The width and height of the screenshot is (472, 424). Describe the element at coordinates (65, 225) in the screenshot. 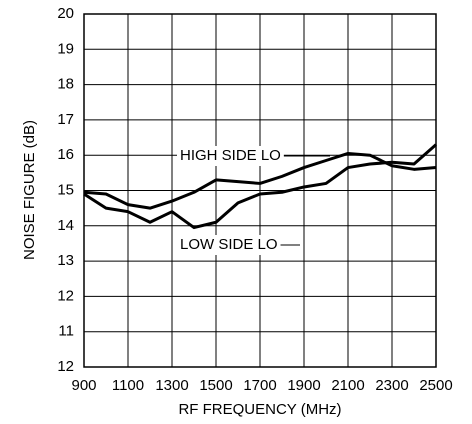

I see `y-tick-label: 14` at that location.